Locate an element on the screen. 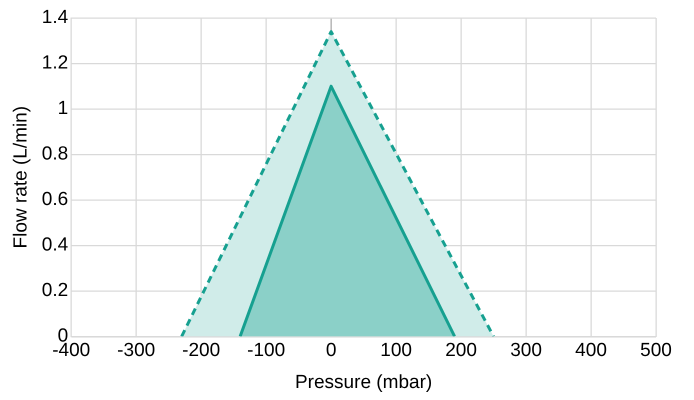 The height and width of the screenshot is (400, 694). y-axis-title: Flow rate (L/min) is located at coordinates (21, 177).